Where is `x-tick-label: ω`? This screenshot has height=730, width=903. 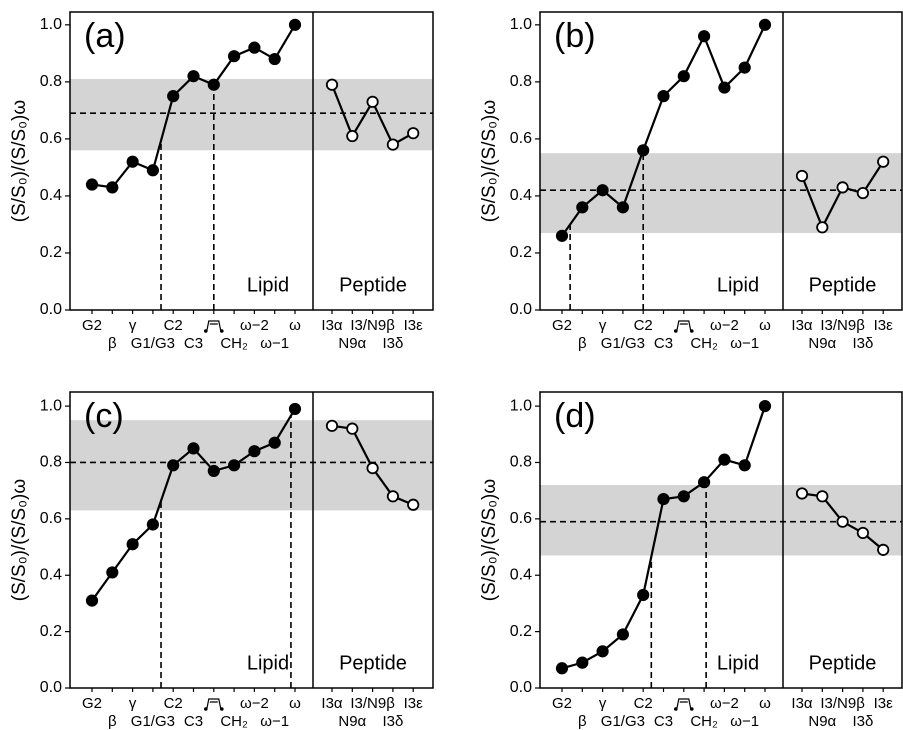
x-tick-label: ω is located at coordinates (765, 703).